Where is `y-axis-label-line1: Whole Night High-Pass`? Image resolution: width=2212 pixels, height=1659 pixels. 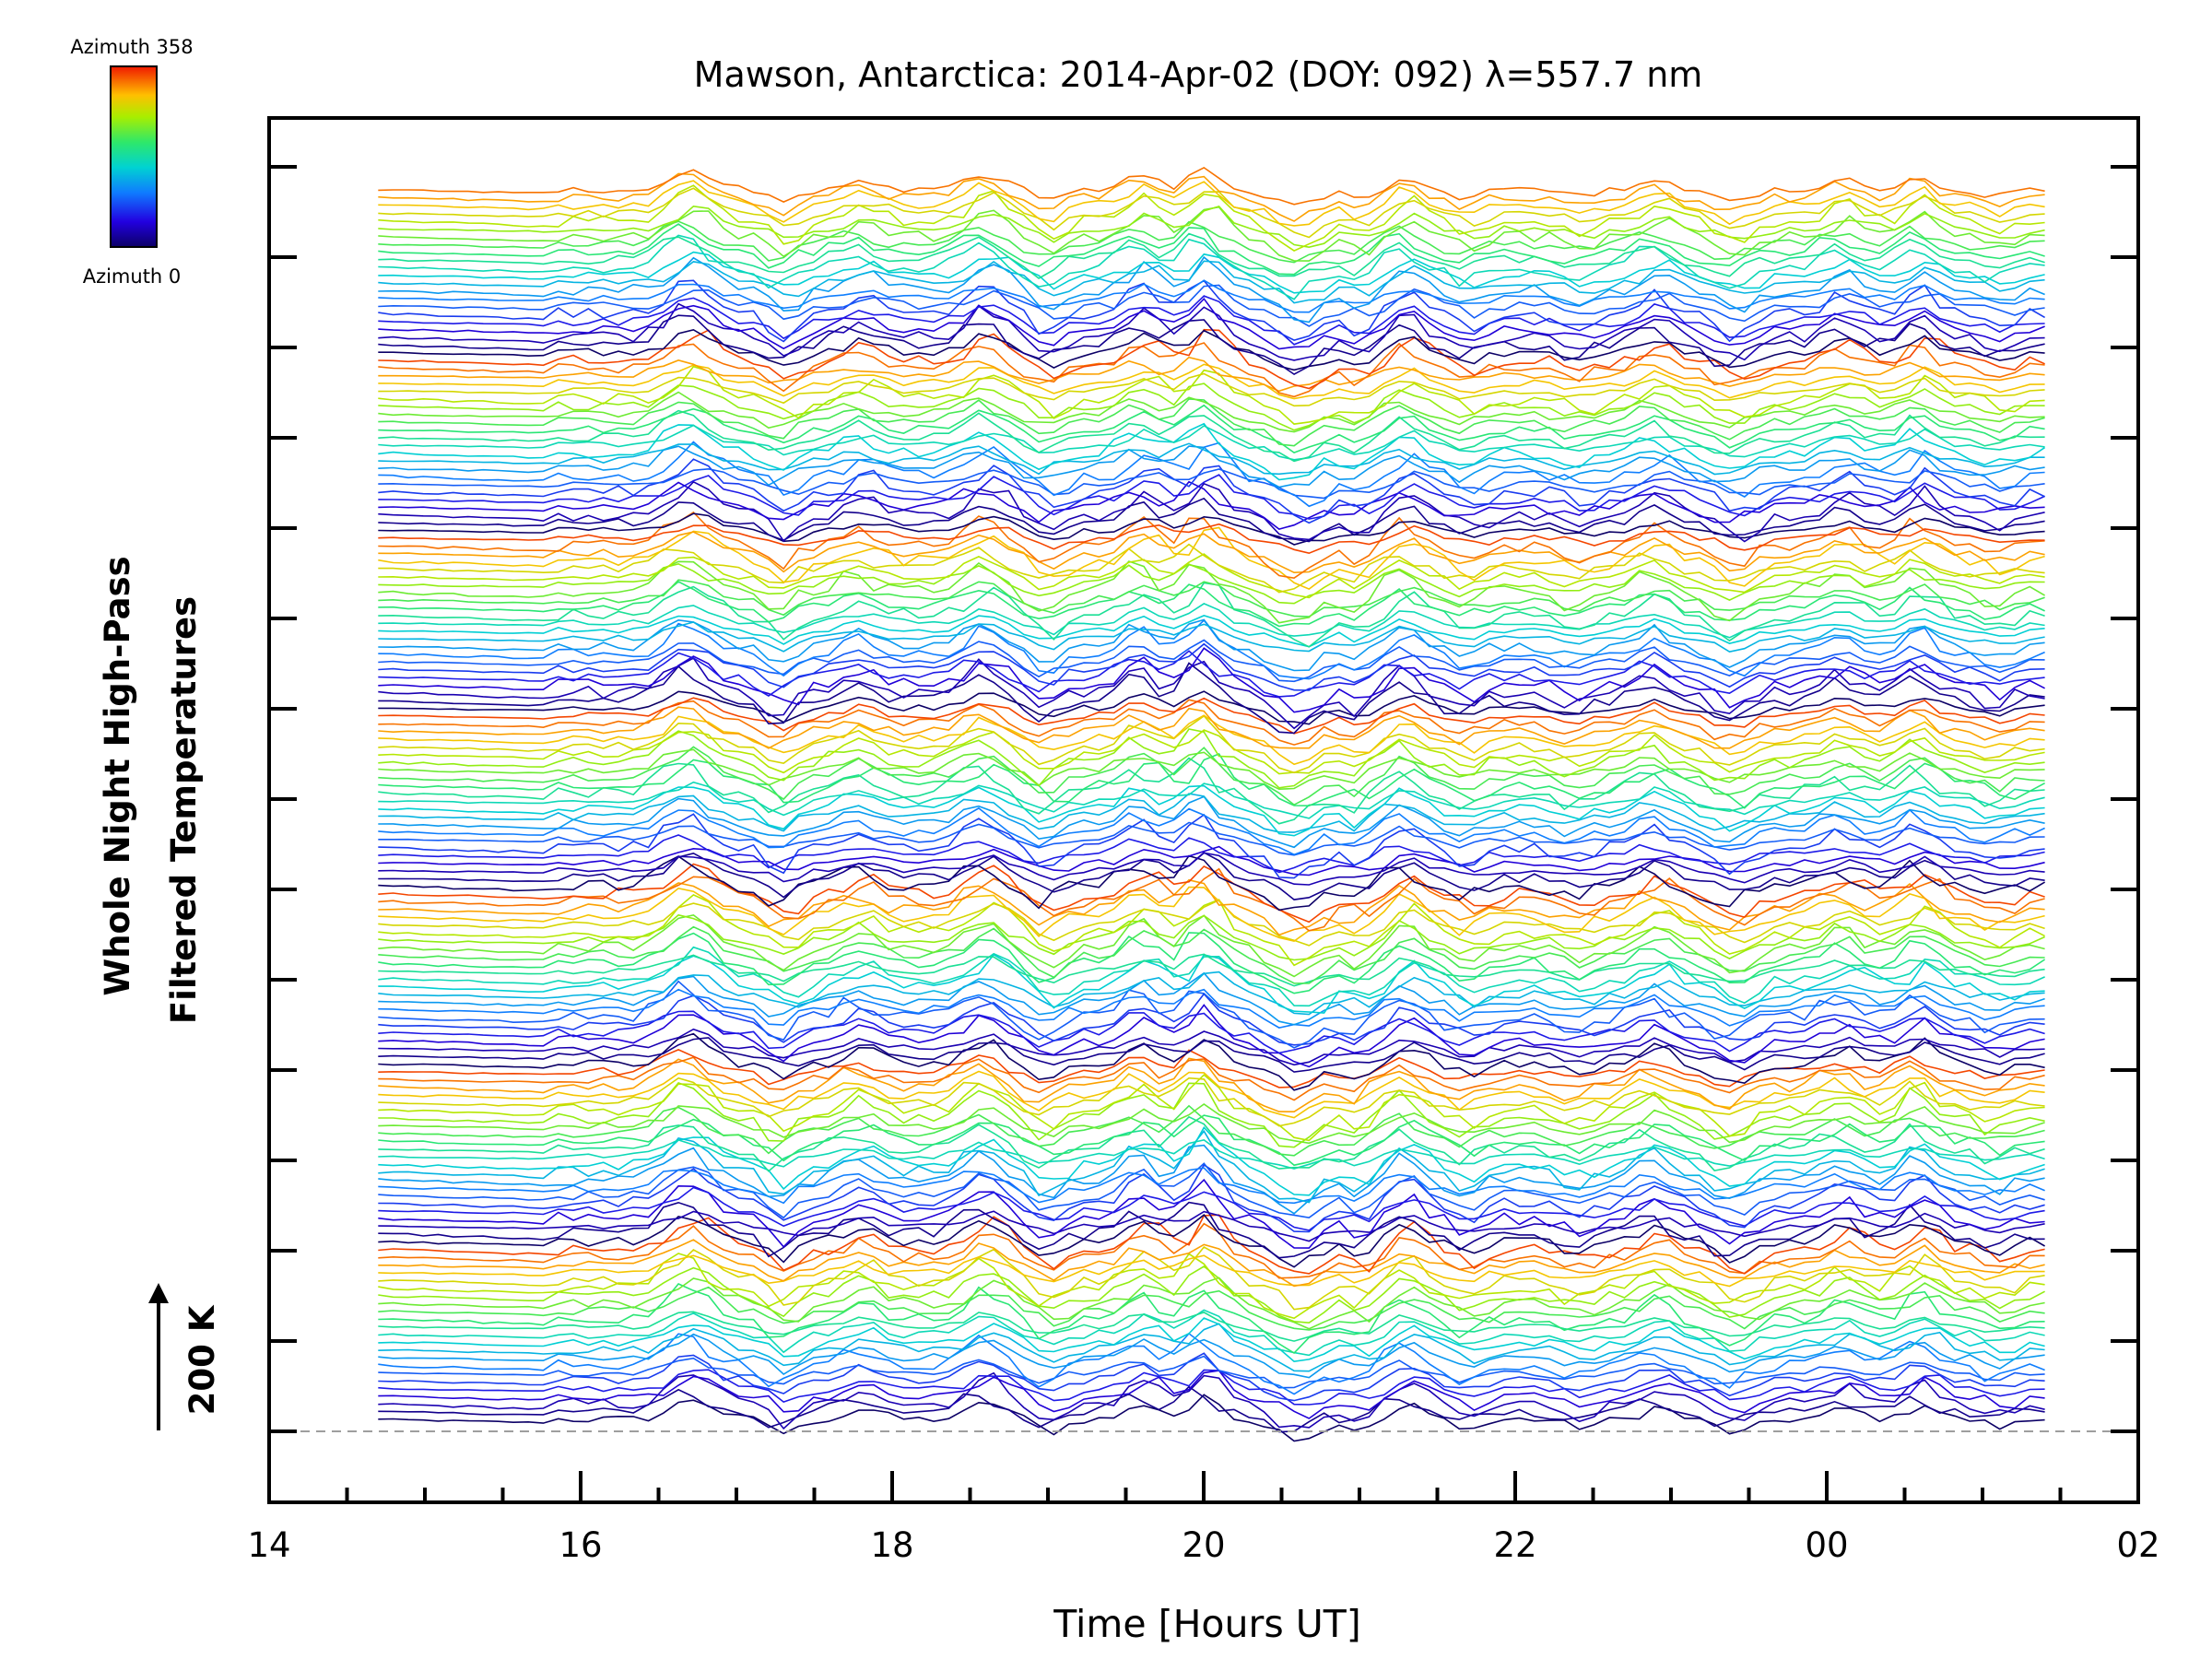
y-axis-label-line1: Whole Night High-Pass is located at coordinates (117, 775).